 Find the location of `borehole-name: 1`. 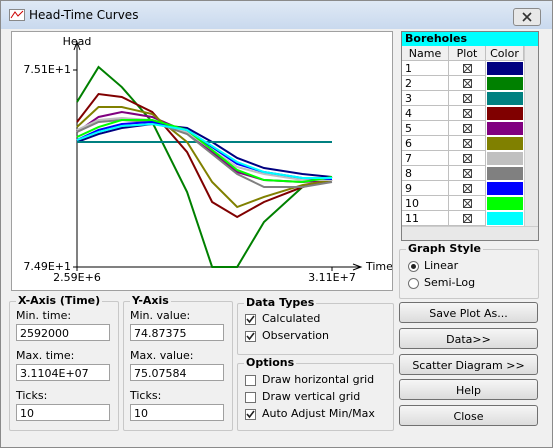

borehole-name: 1 is located at coordinates (425, 68).